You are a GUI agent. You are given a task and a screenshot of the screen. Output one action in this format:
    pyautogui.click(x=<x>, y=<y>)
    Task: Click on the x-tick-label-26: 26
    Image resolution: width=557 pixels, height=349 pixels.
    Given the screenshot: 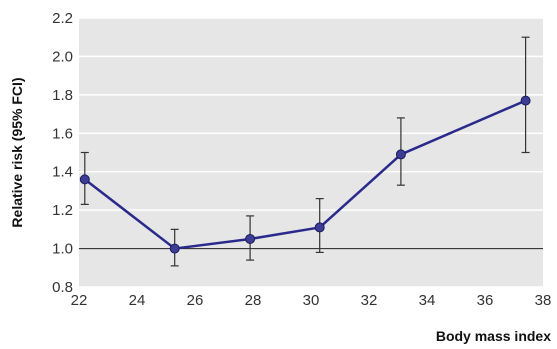 What is the action you would take?
    pyautogui.click(x=195, y=300)
    